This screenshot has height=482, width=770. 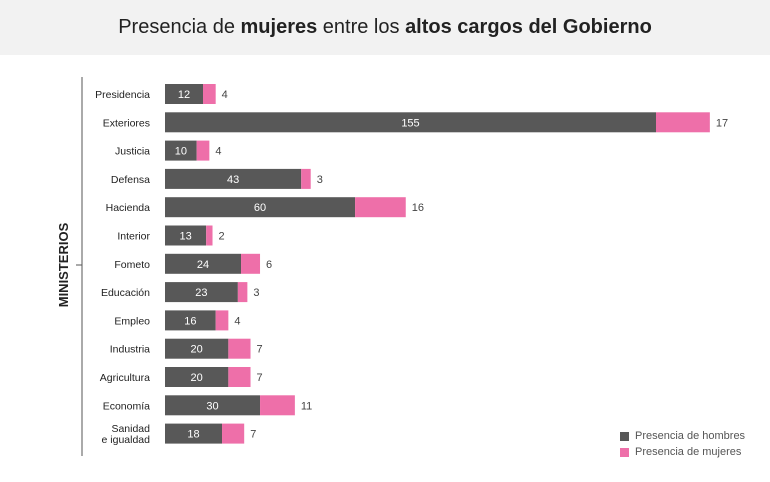 I want to click on data-label-hombres: 24, so click(x=203, y=265).